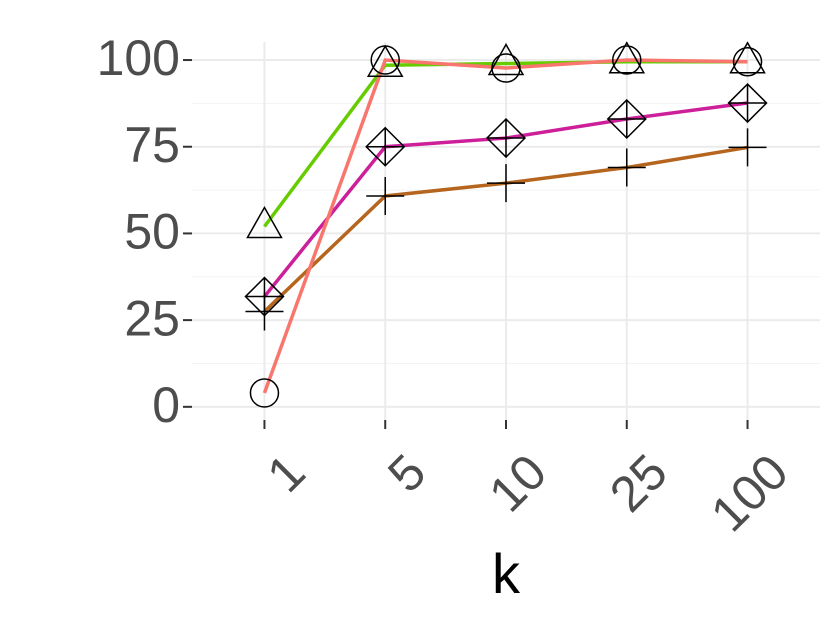 This screenshot has width=830, height=623. What do you see at coordinates (749, 493) in the screenshot?
I see `x-tick-label: 100` at bounding box center [749, 493].